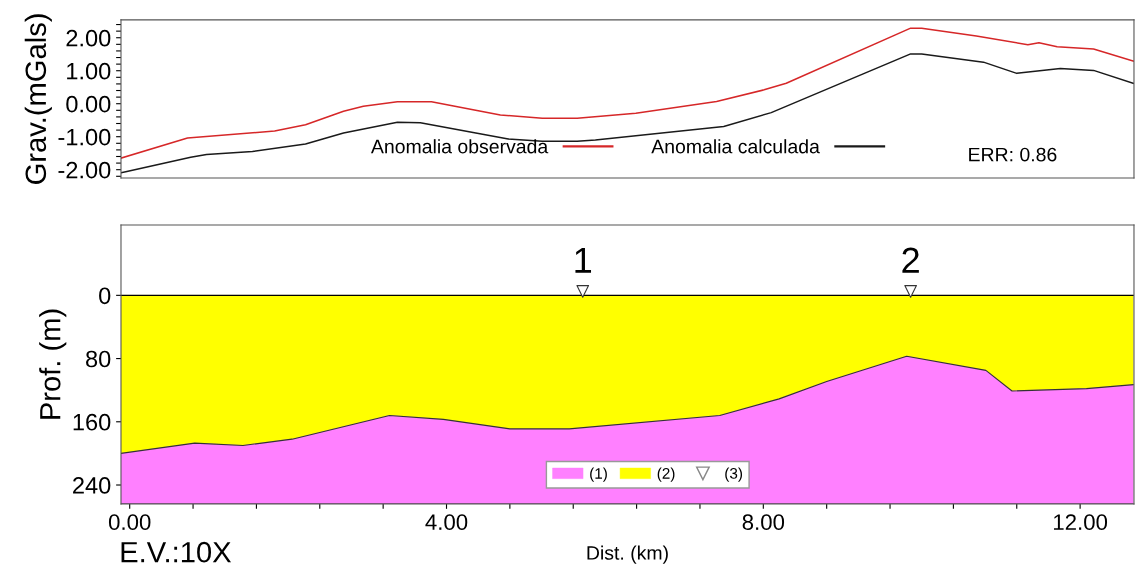 This screenshot has width=1135, height=574. Describe the element at coordinates (735, 146) in the screenshot. I see `legend-label: Anomalia calculada` at that location.